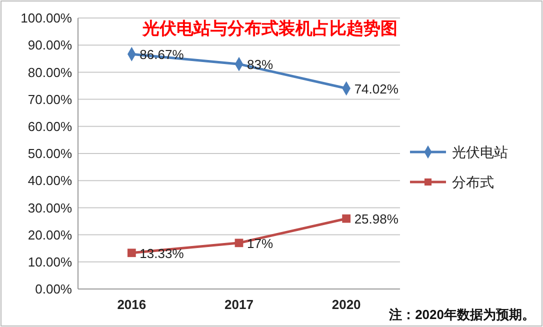 This screenshot has width=543, height=327. I want to click on legend-label: 分布式, so click(473, 182).